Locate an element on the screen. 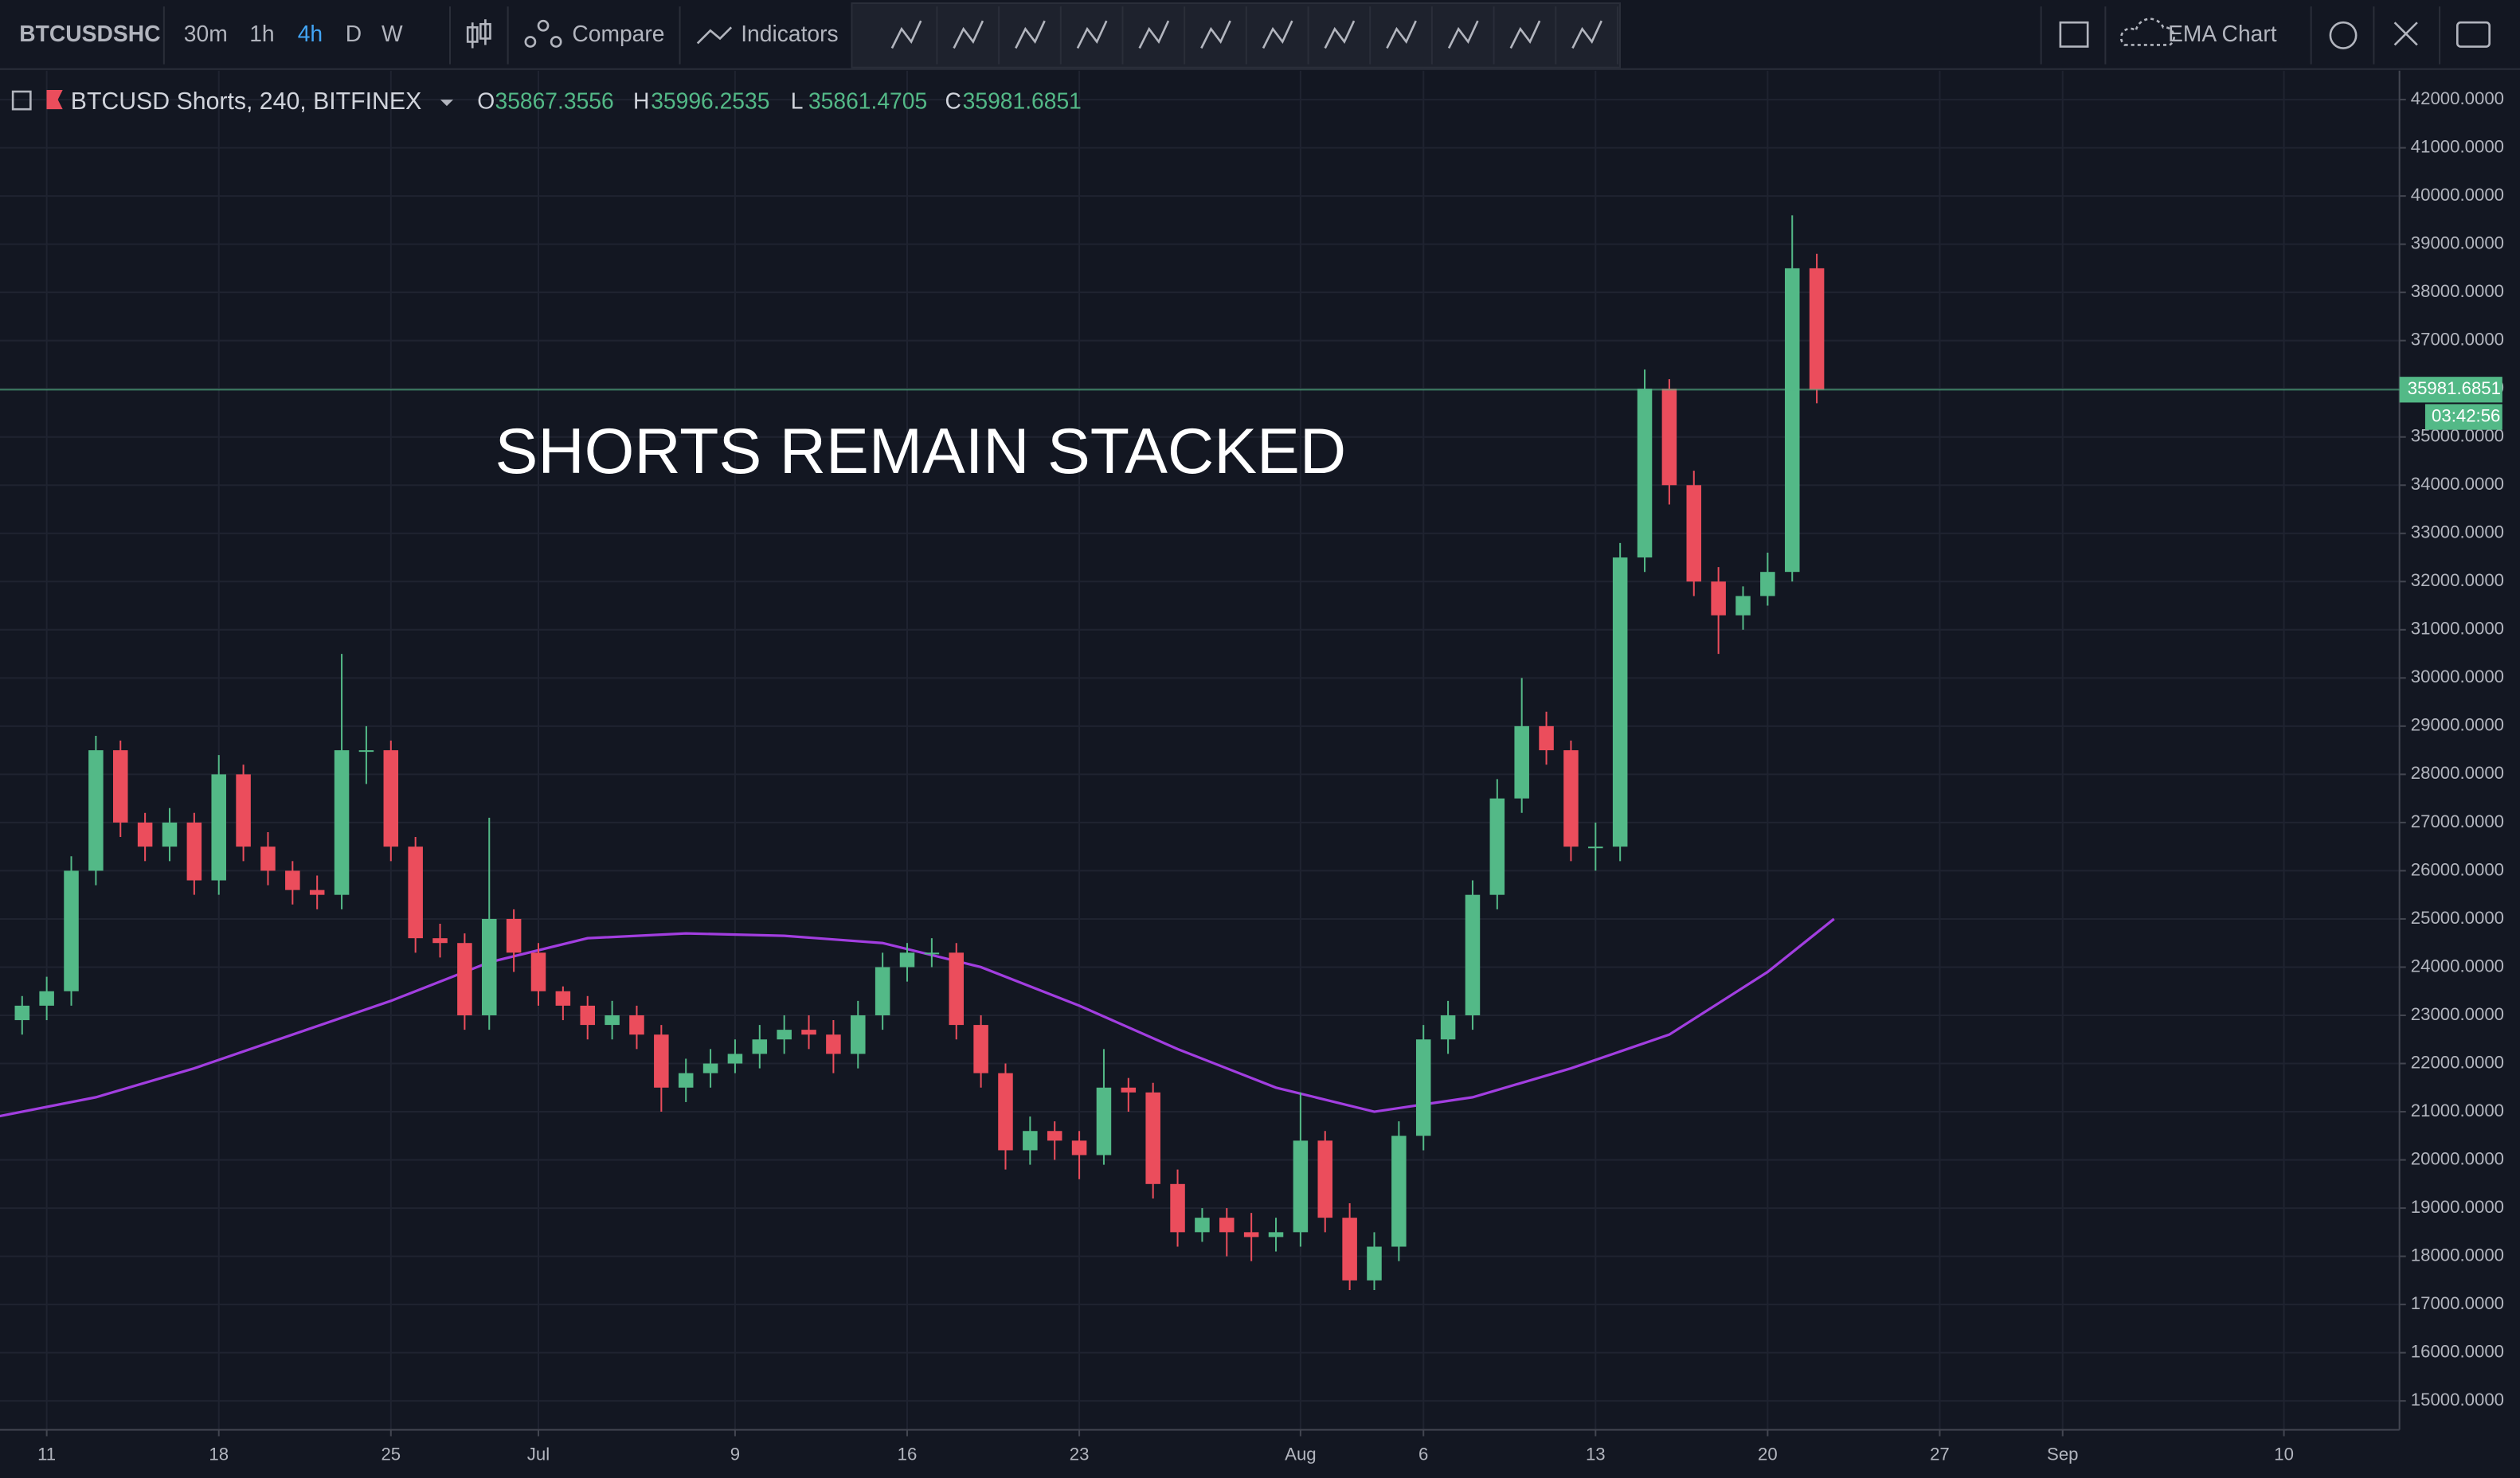 This screenshot has width=2520, height=1478. expand-button is located at coordinates (2405, 34).